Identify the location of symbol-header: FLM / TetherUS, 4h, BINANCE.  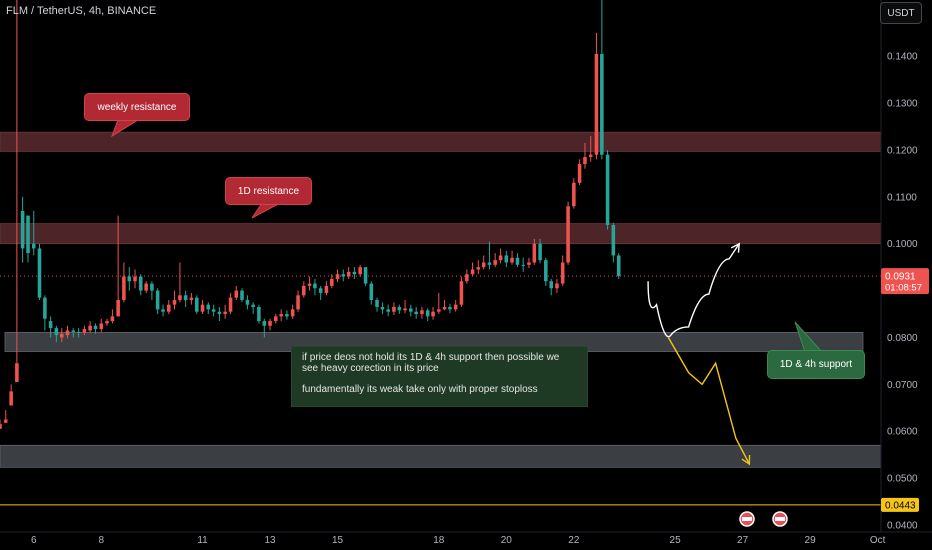
(81, 11).